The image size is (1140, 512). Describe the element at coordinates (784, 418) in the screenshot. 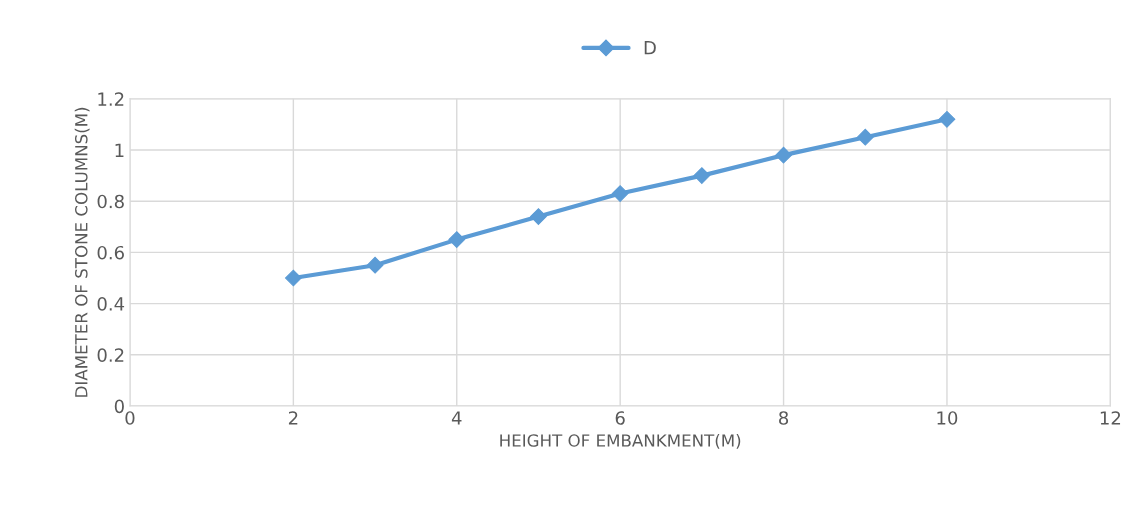

I see `x-tick-label: 8` at that location.